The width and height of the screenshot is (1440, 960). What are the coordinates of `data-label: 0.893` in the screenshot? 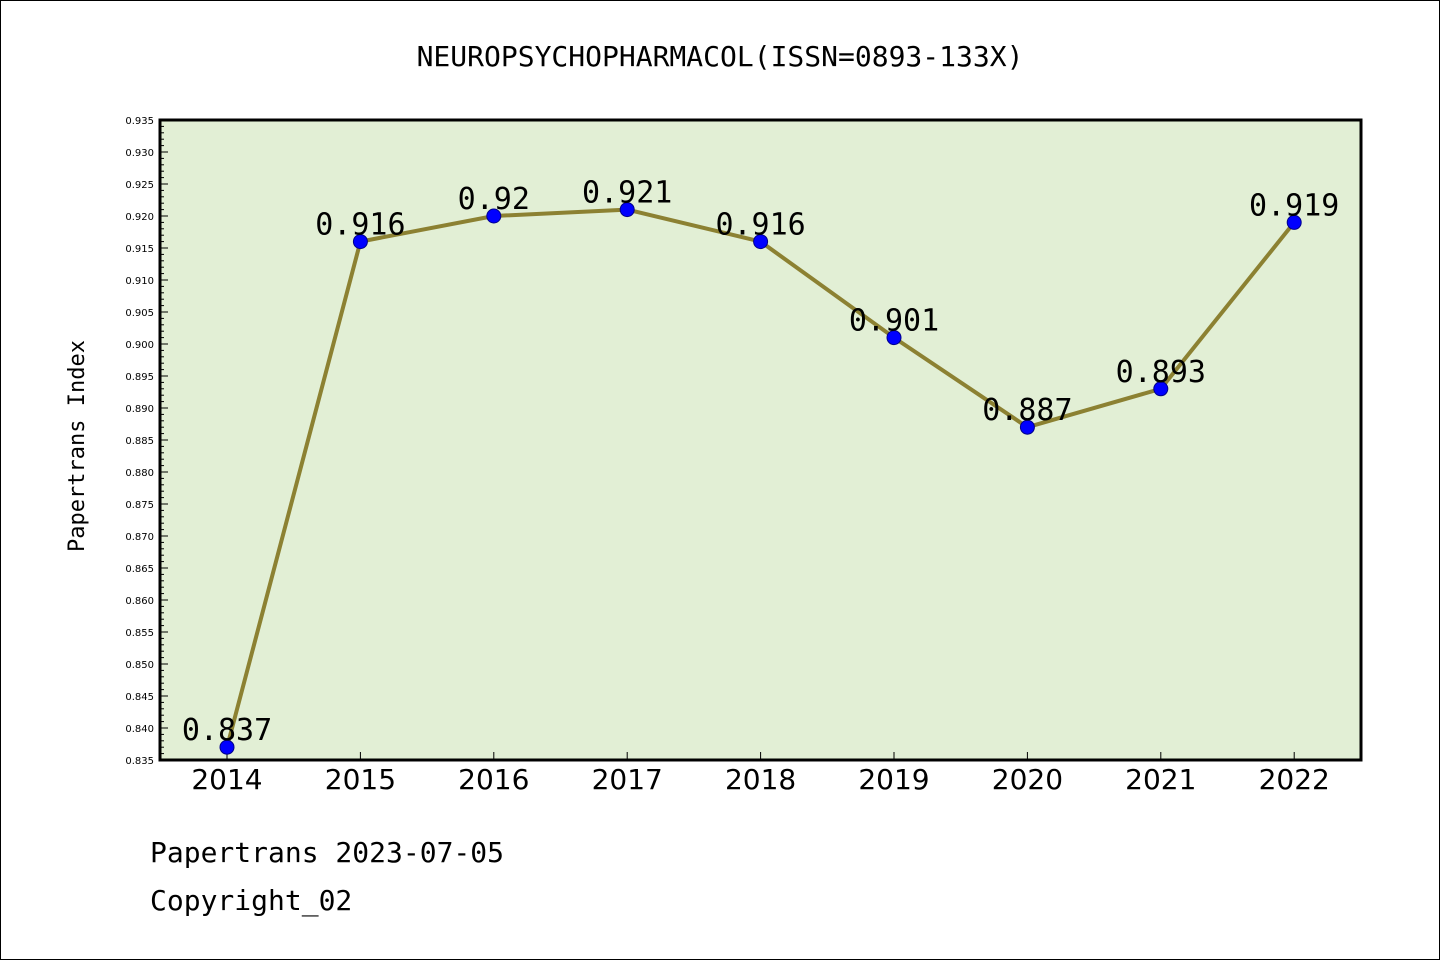 It's located at (1161, 372).